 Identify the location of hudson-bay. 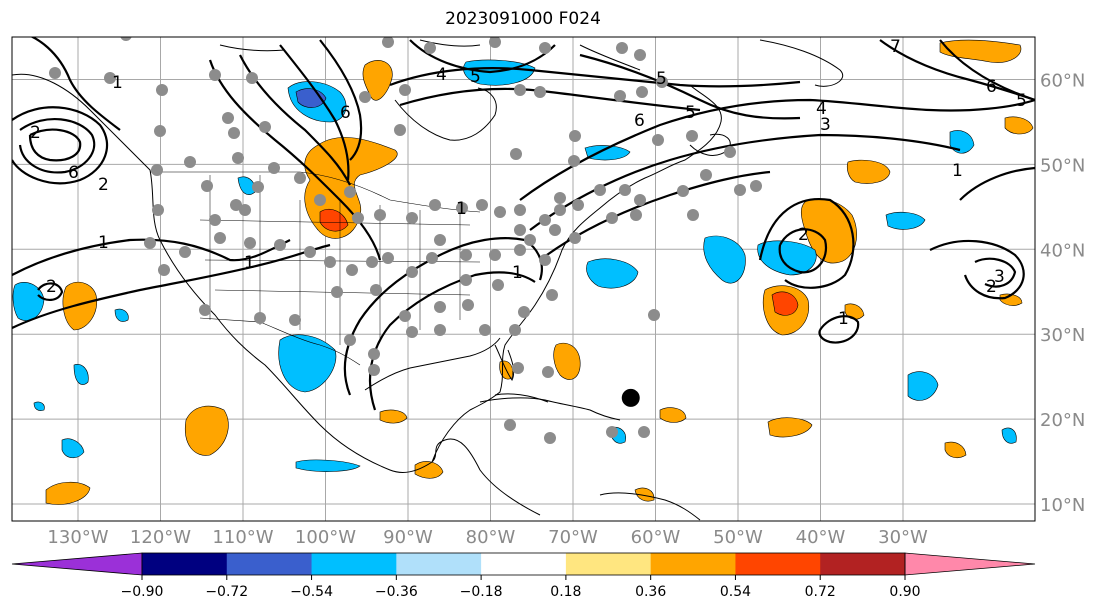
(445, 114).